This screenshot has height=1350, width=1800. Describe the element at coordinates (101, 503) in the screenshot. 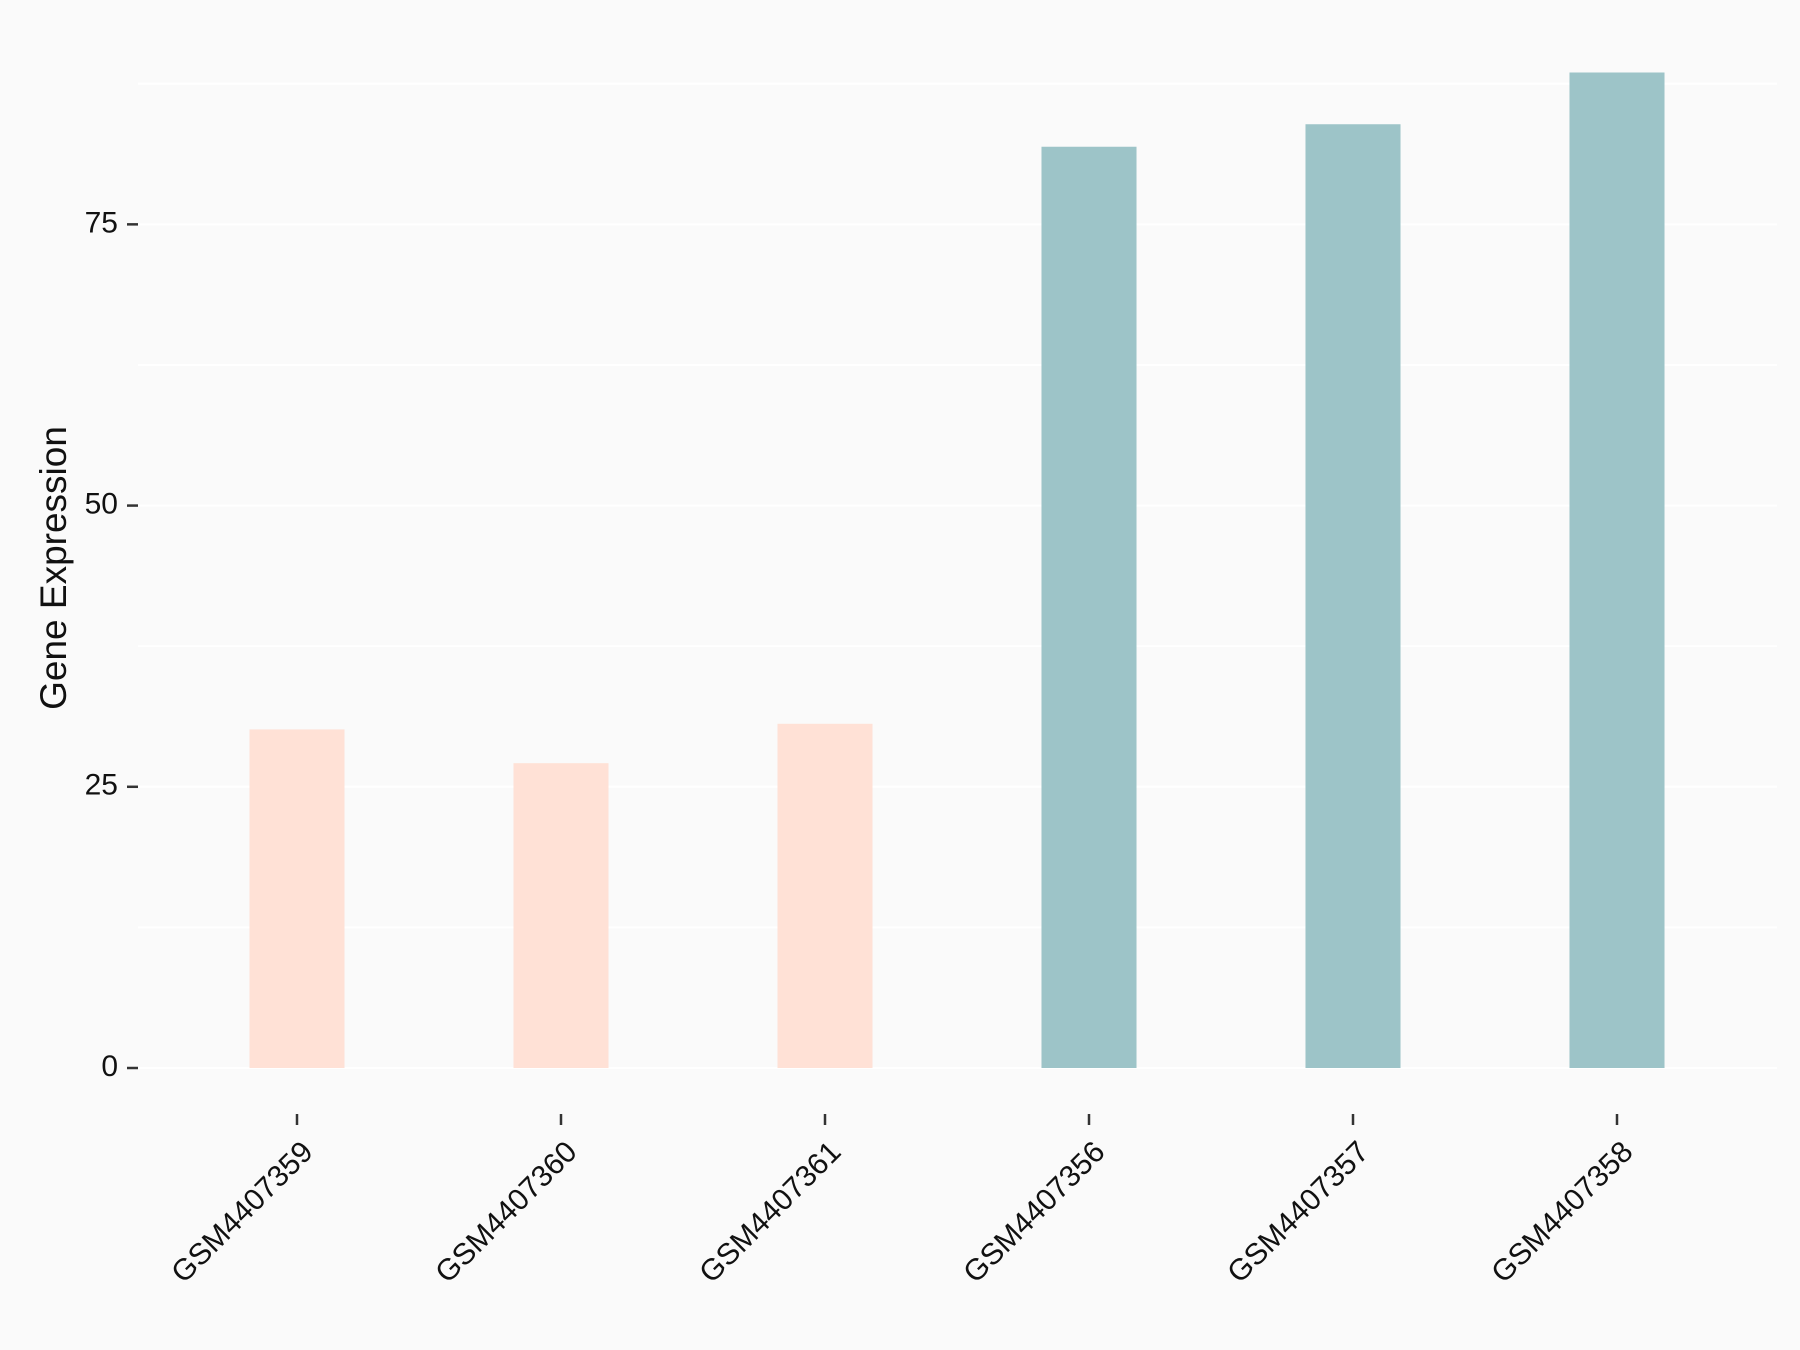

I see `y-tick-label: 50` at that location.